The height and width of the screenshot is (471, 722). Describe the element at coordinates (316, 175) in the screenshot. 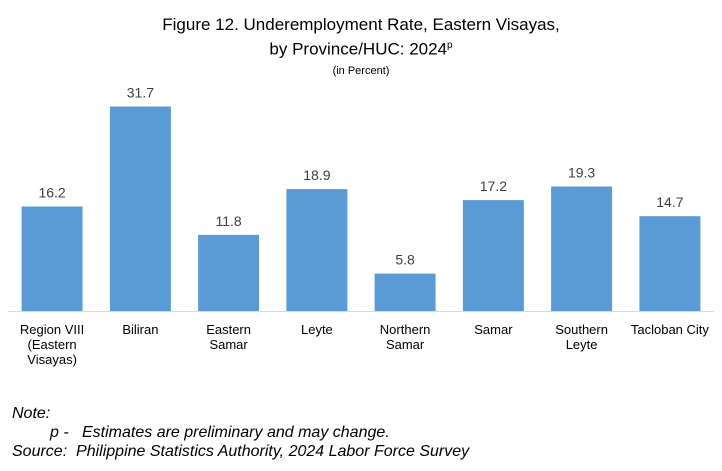

I see `data-label: 18.9` at that location.